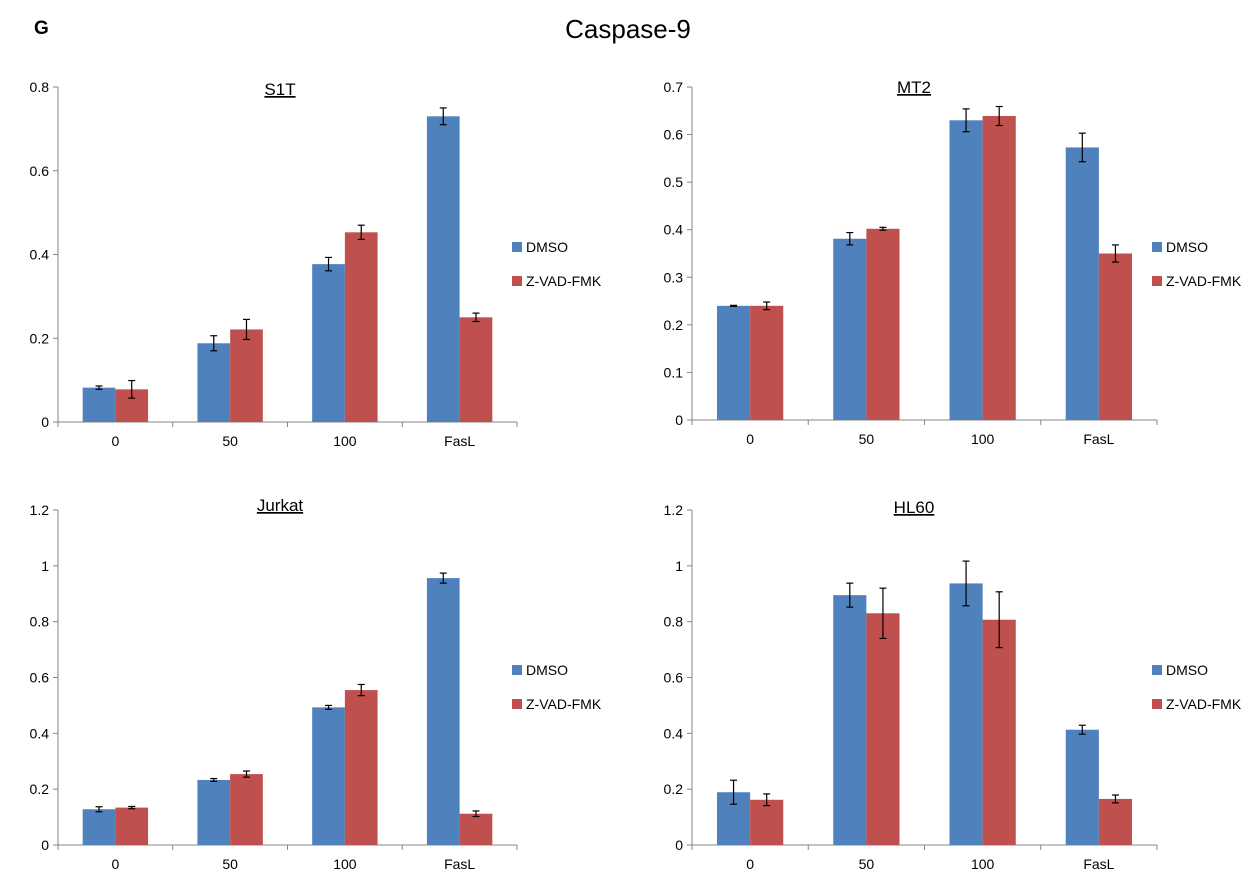  I want to click on y-tick-label: 0.1, so click(674, 372).